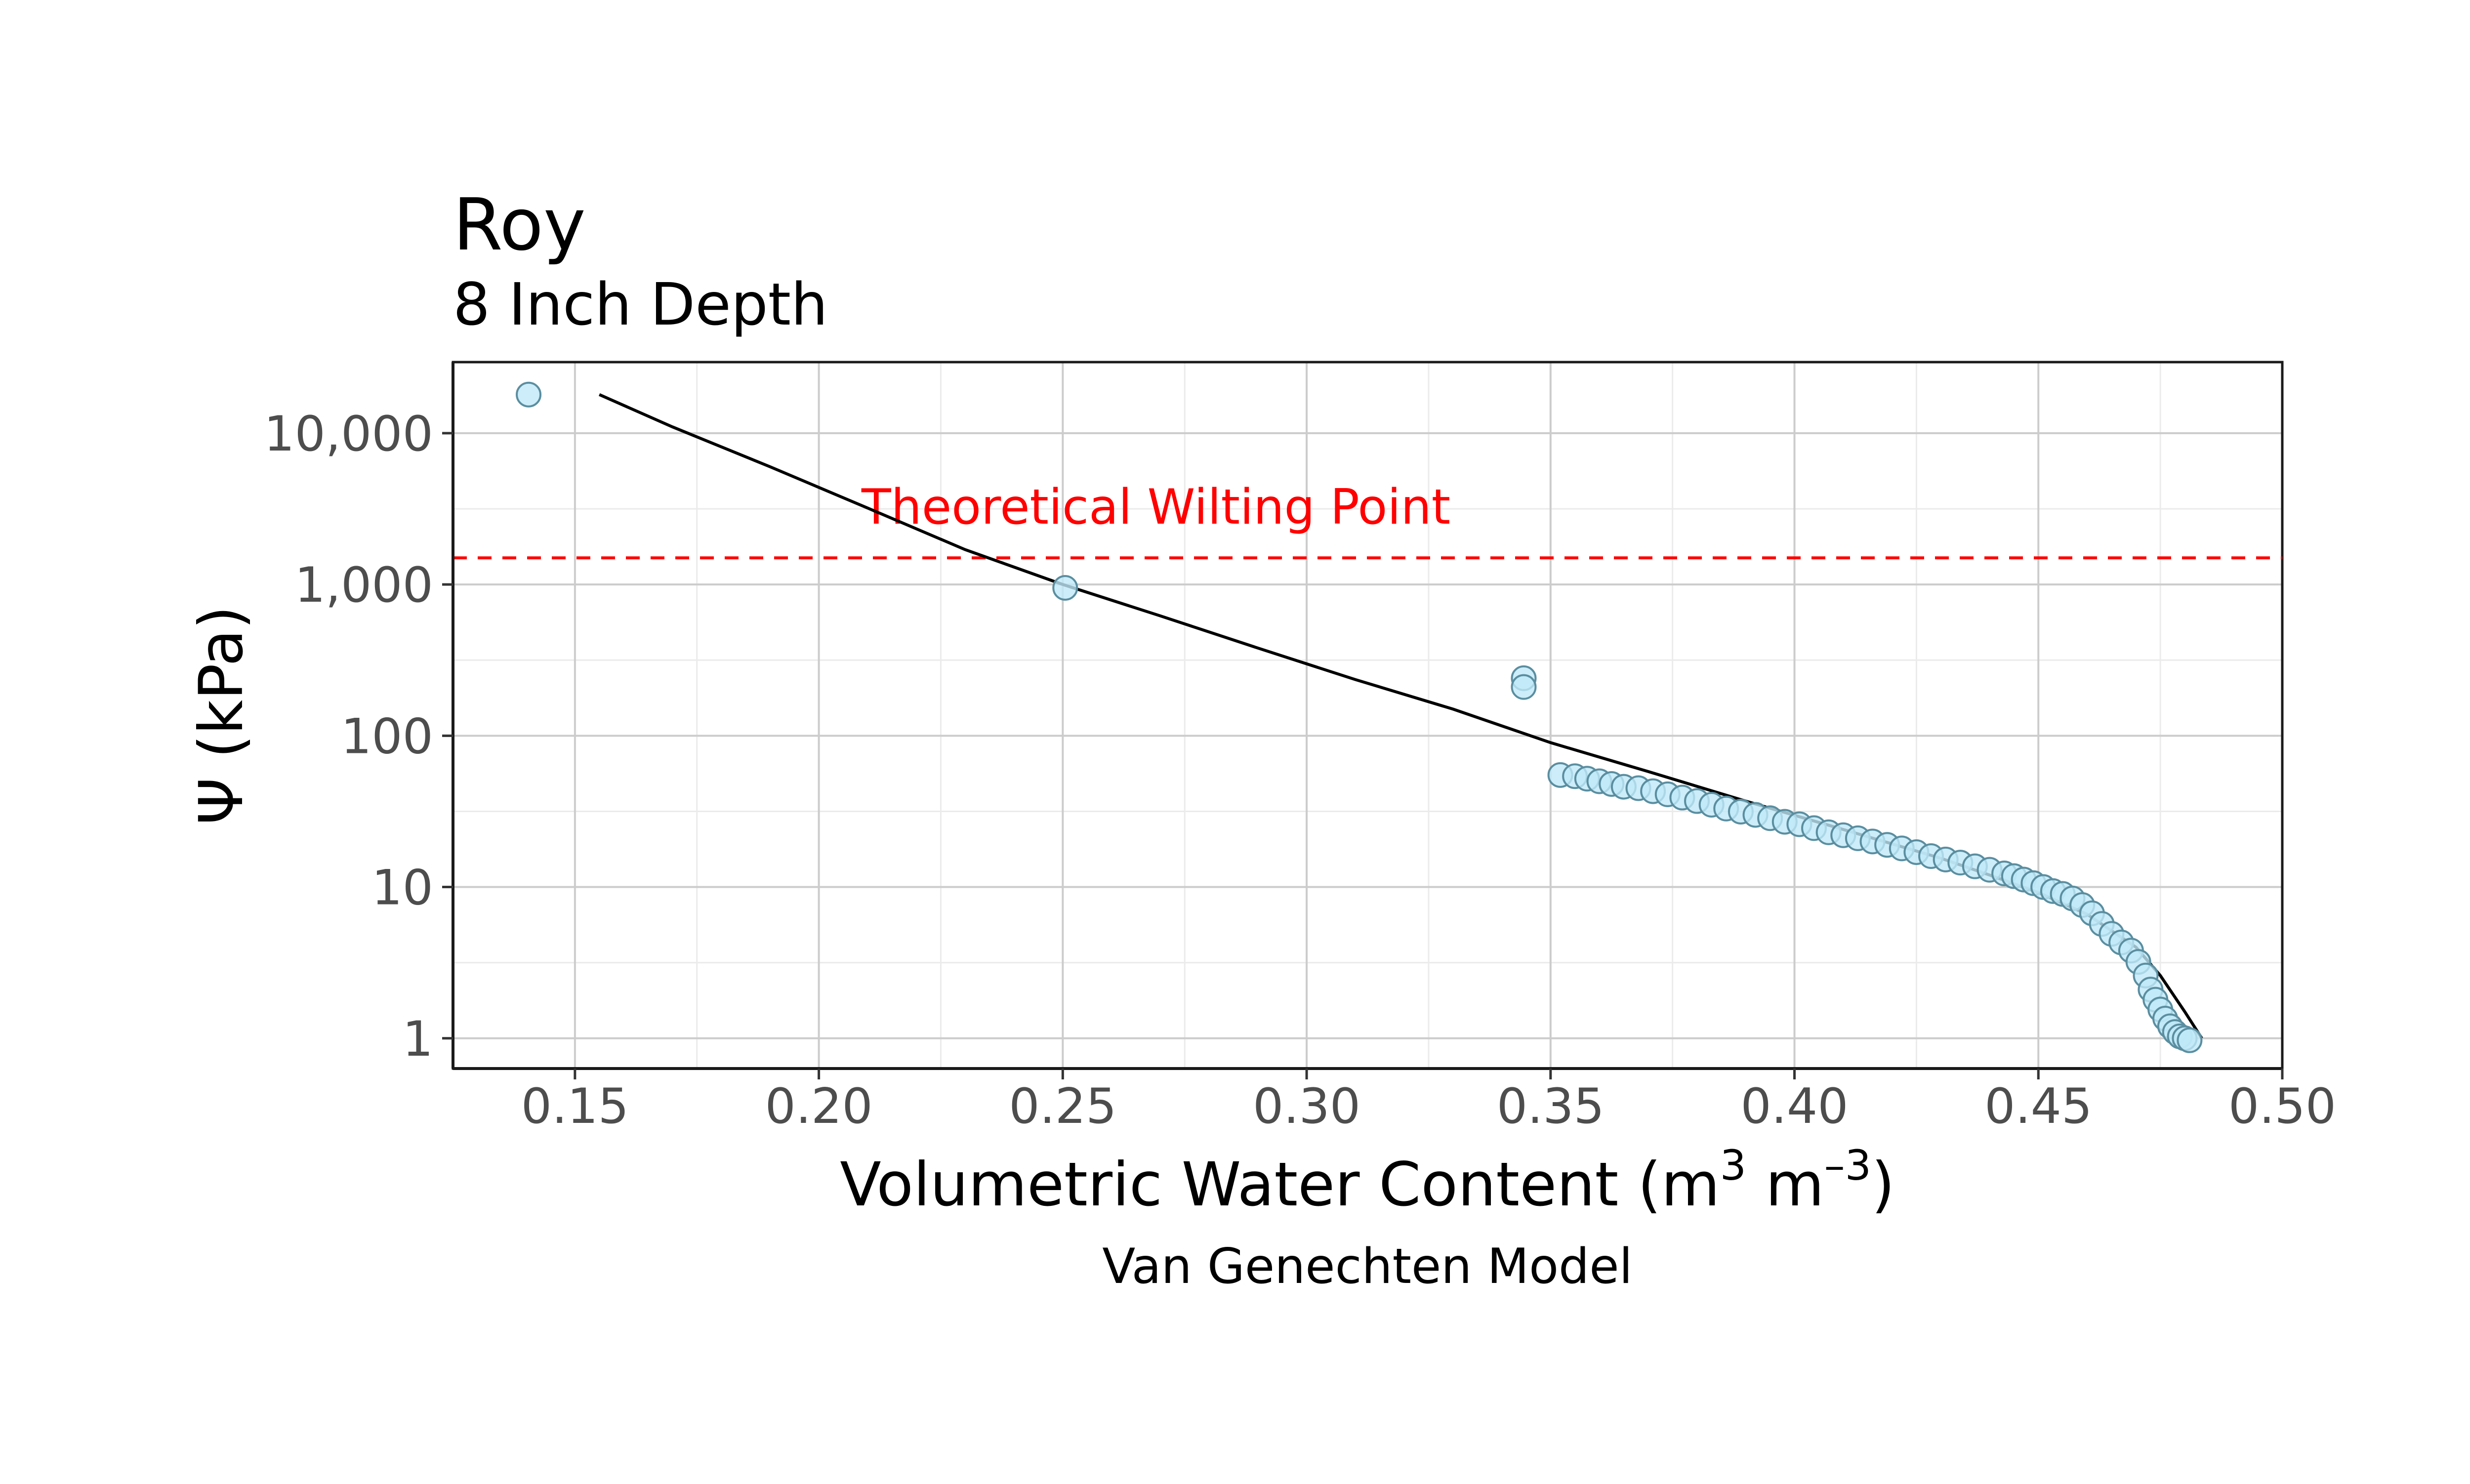 The image size is (2470, 1484). I want to click on x-tick-label: 0.25, so click(1062, 1106).